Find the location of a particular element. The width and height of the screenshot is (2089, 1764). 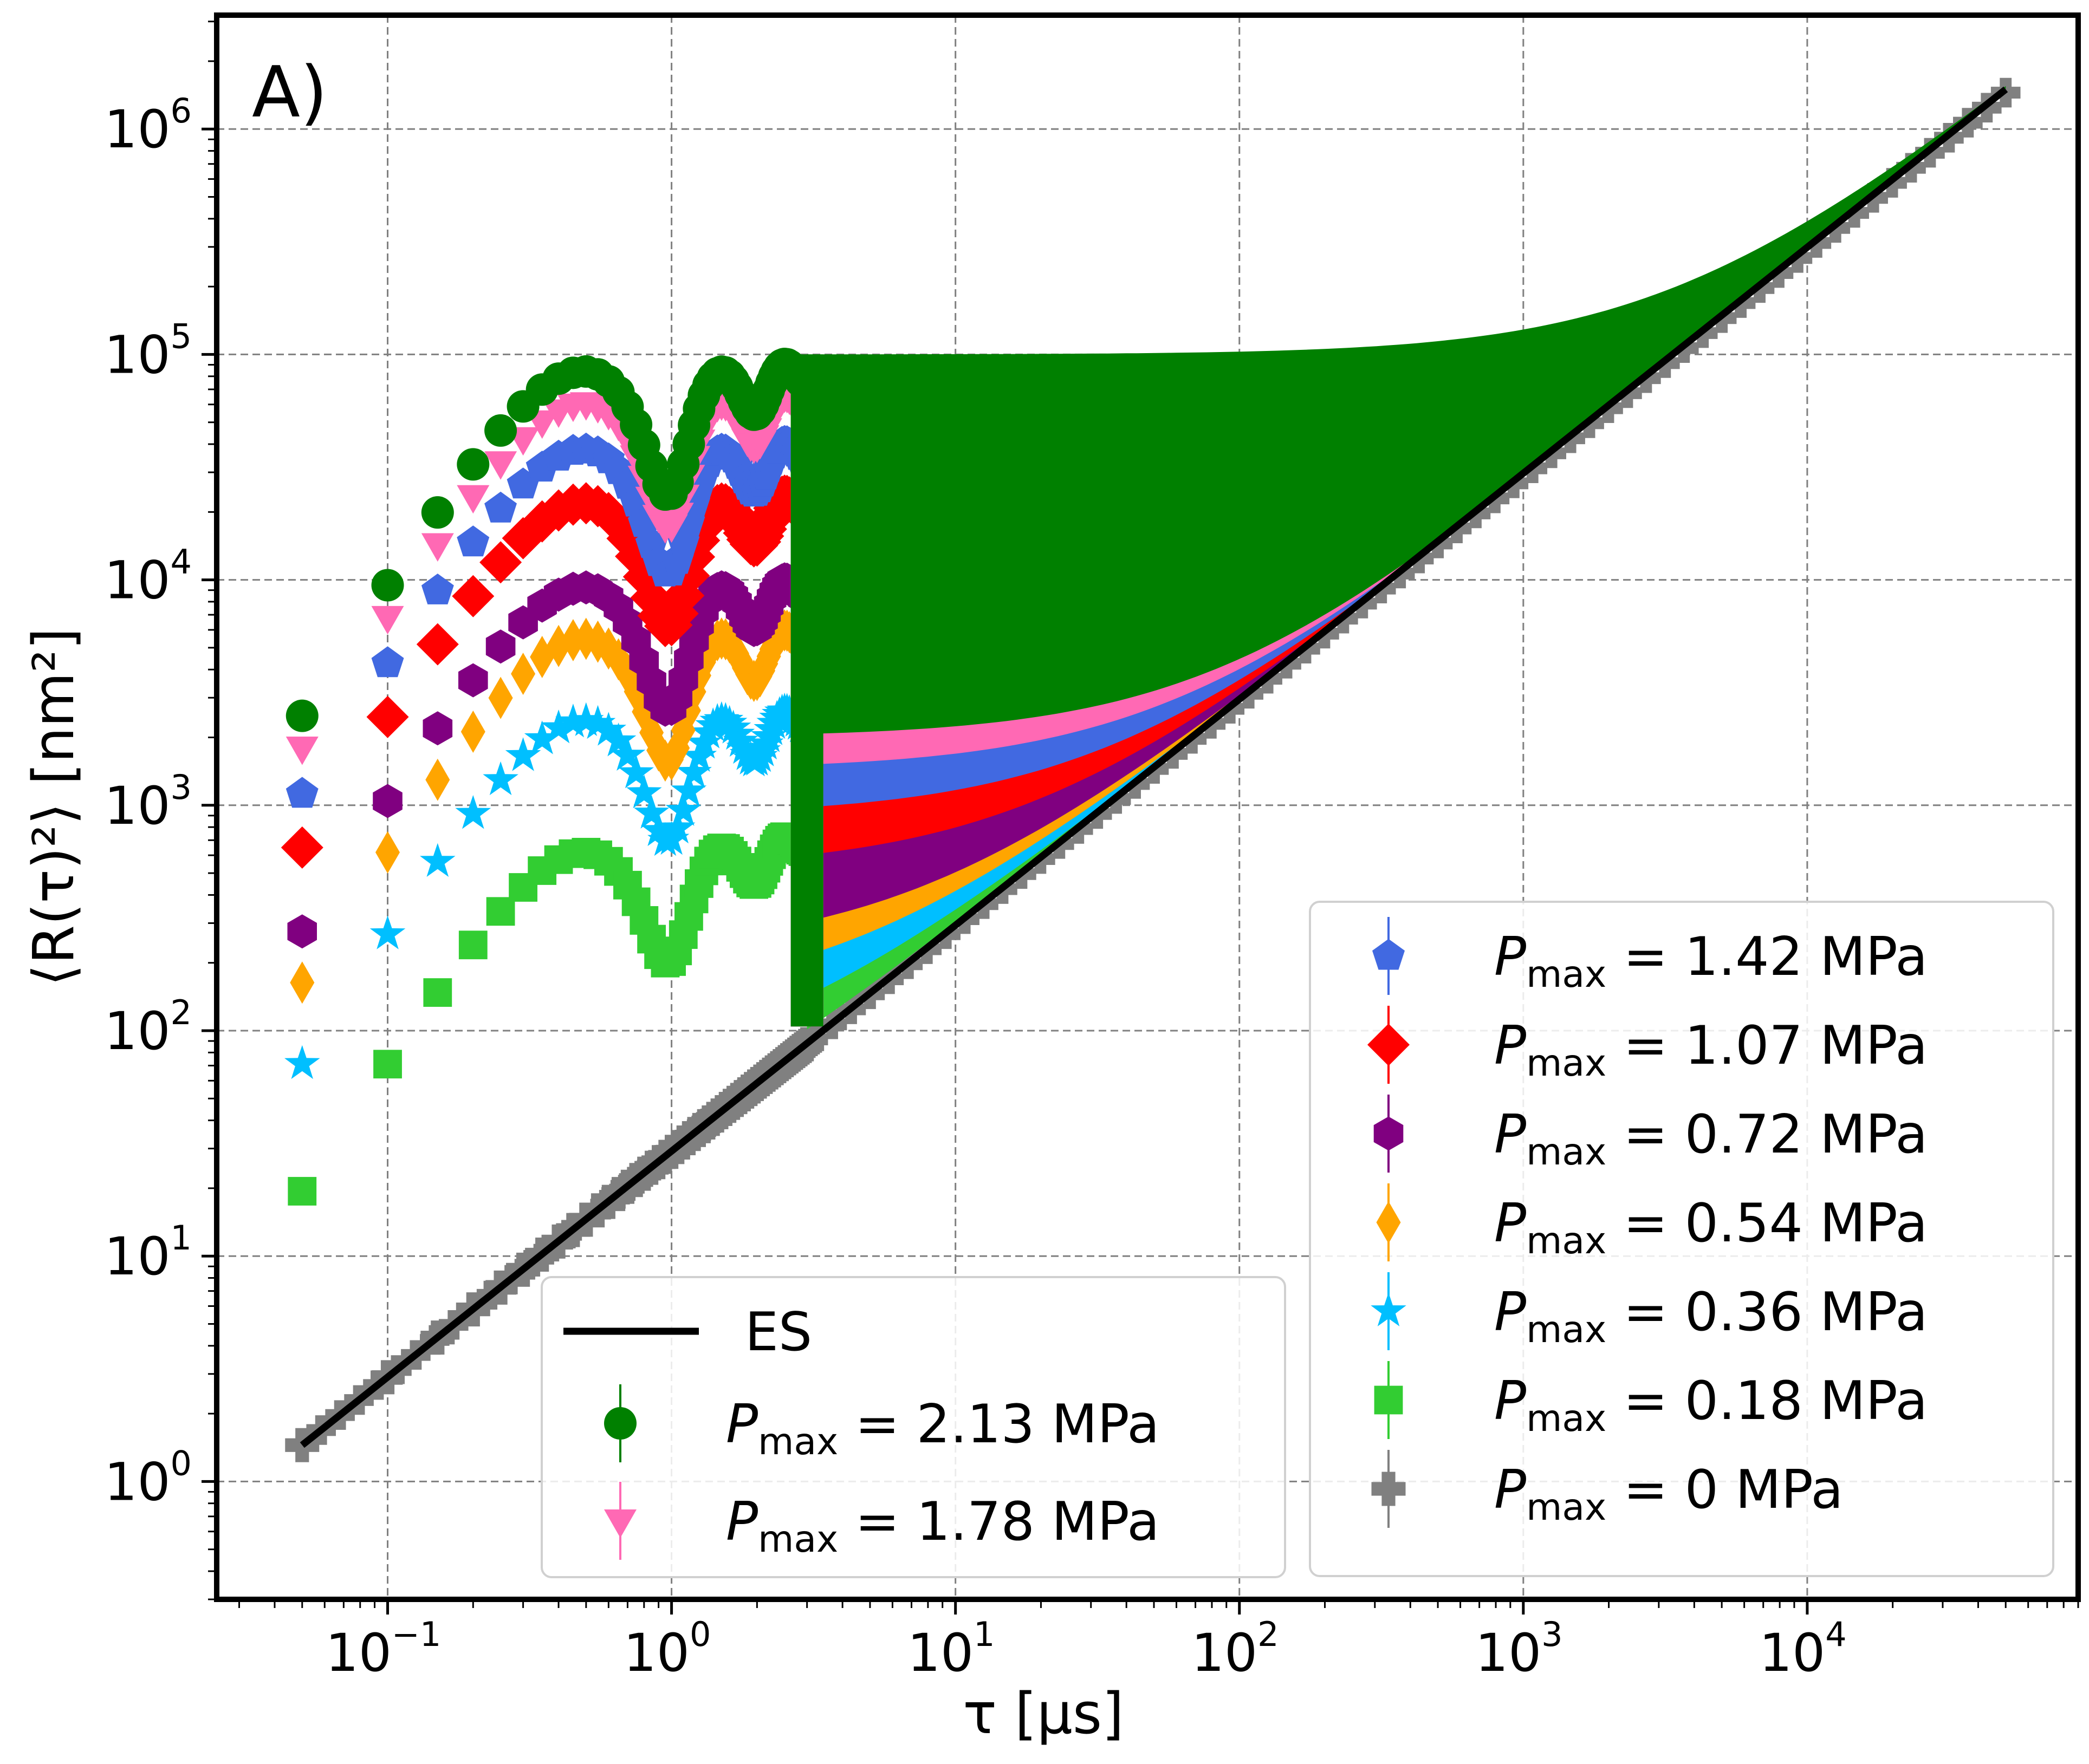

x-tick-label: 10³ is located at coordinates (1519, 1649).